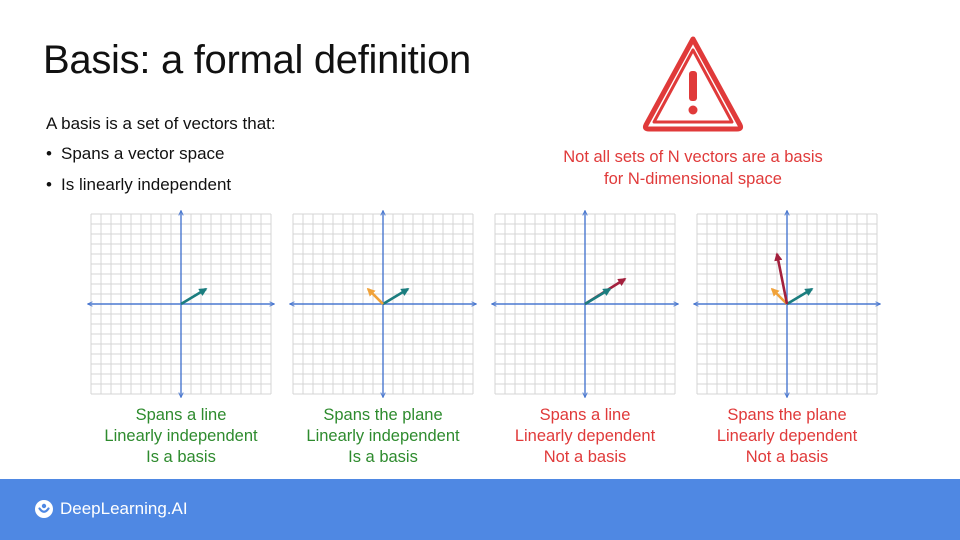 This screenshot has width=960, height=540. What do you see at coordinates (693, 179) in the screenshot?
I see `warning-line-2: for N-dimensional space` at bounding box center [693, 179].